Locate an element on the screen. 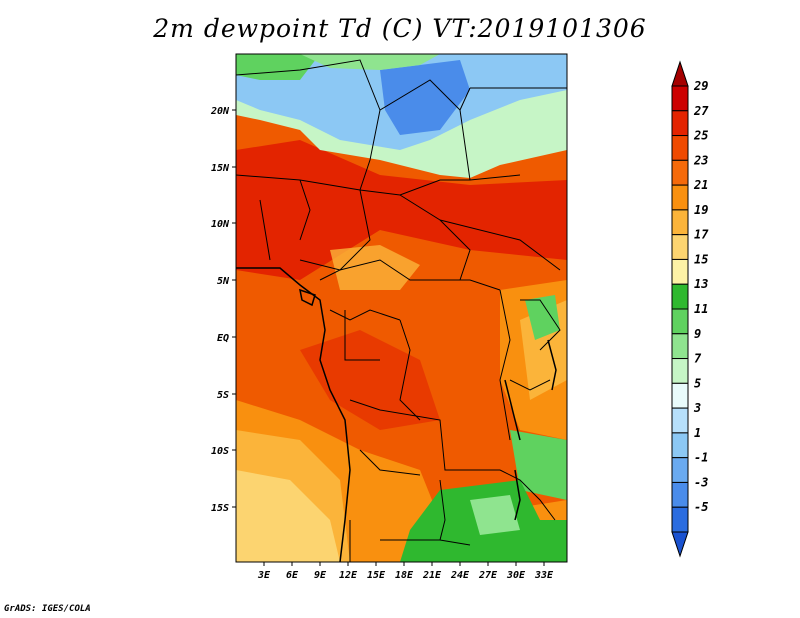  field-blue-north is located at coordinates (425, 97).